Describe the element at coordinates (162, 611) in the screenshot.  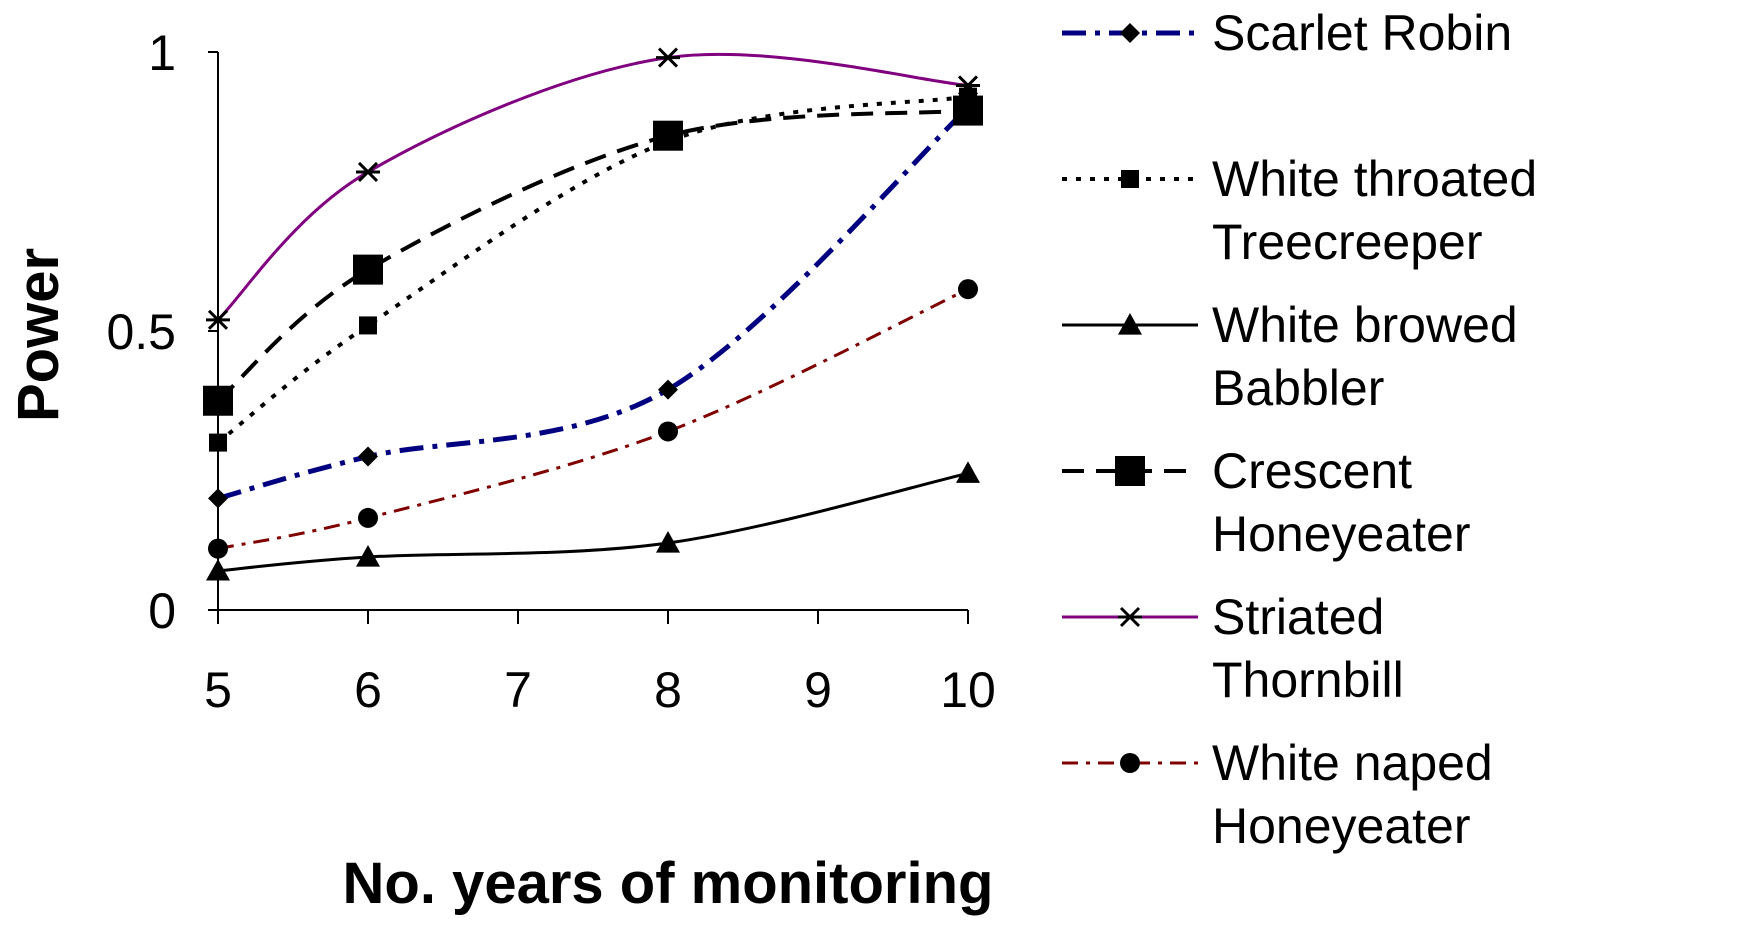
I see `y-tick-label: 0` at that location.